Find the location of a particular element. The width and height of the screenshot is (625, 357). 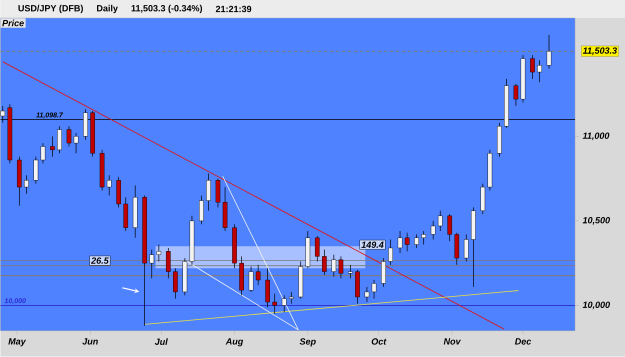

y-axis-title: Price is located at coordinates (13, 23).